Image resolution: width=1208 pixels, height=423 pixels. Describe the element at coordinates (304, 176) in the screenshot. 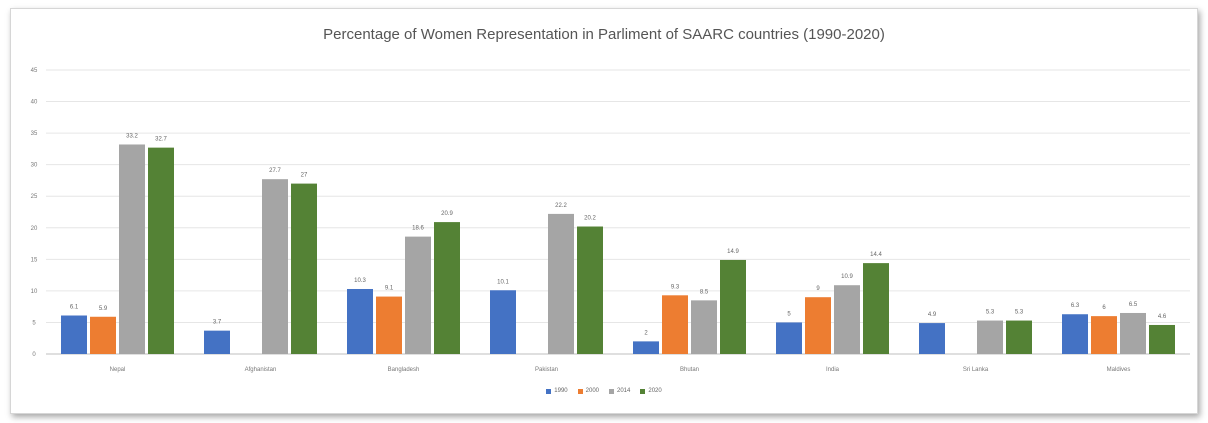

I see `data-label: 27` at that location.